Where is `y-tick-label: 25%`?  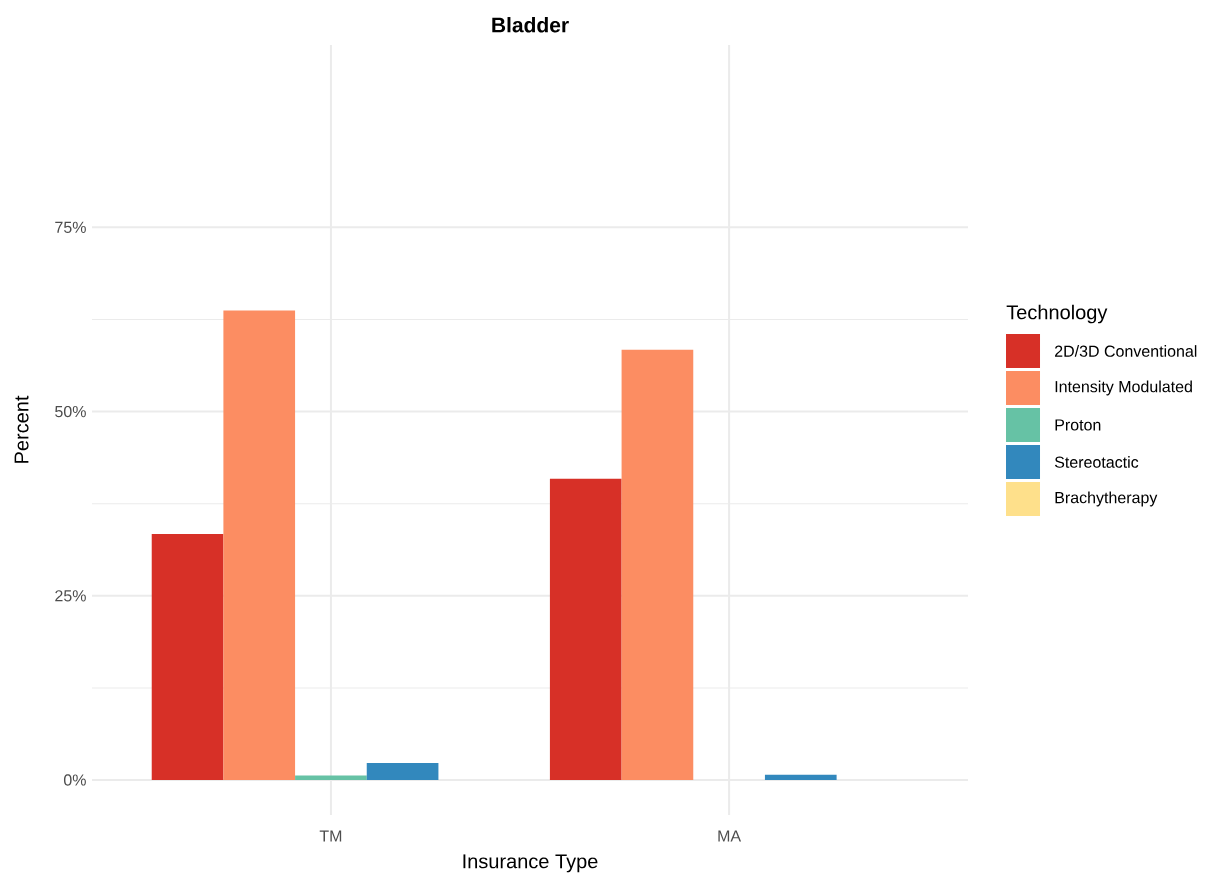 y-tick-label: 25% is located at coordinates (70, 596).